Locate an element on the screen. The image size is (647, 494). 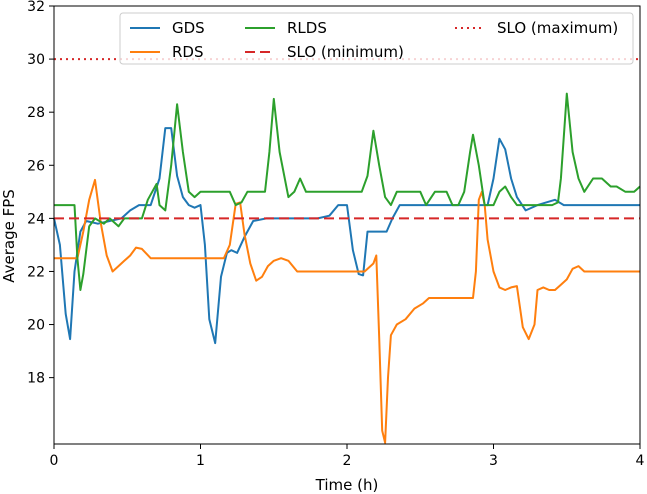
legend-label-rlds: RLDS is located at coordinates (307, 28).